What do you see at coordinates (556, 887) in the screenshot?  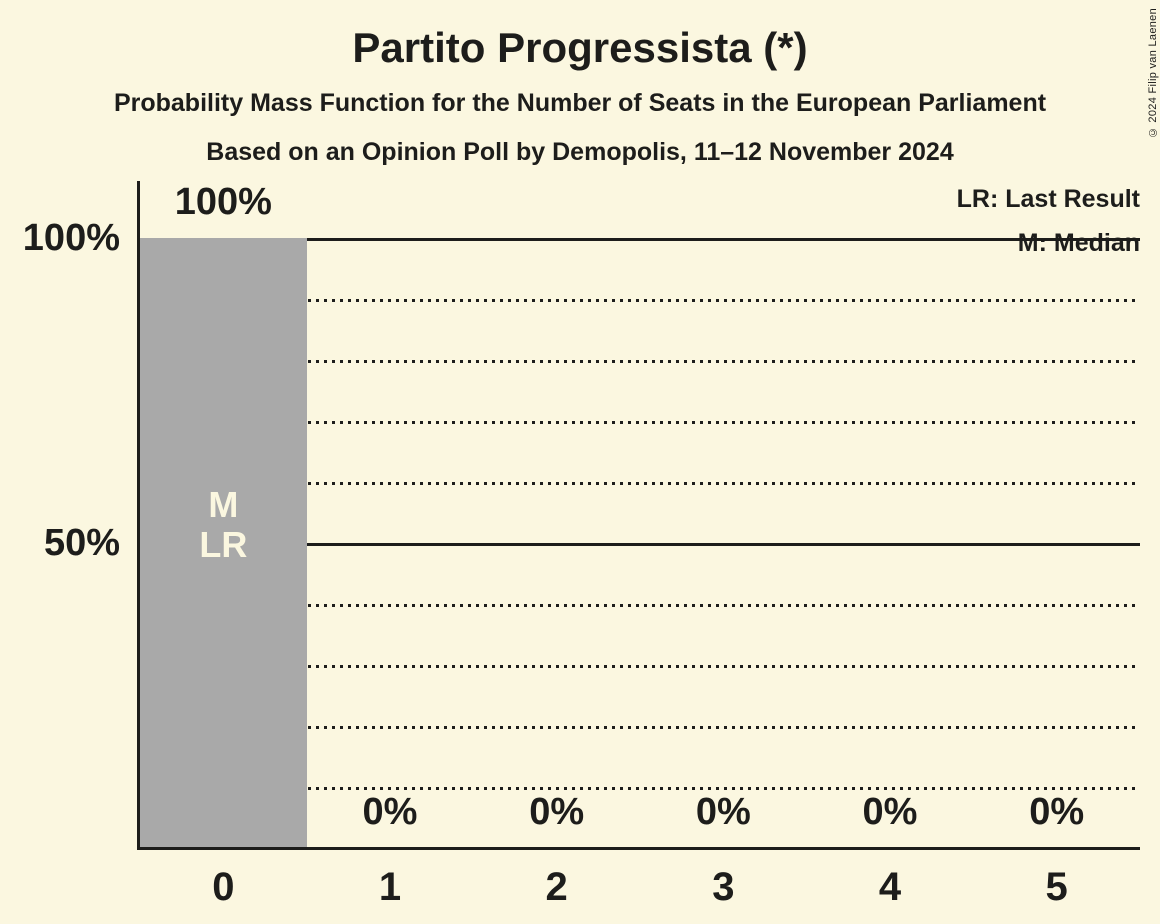 I see `x-tick-label-2: 2` at bounding box center [556, 887].